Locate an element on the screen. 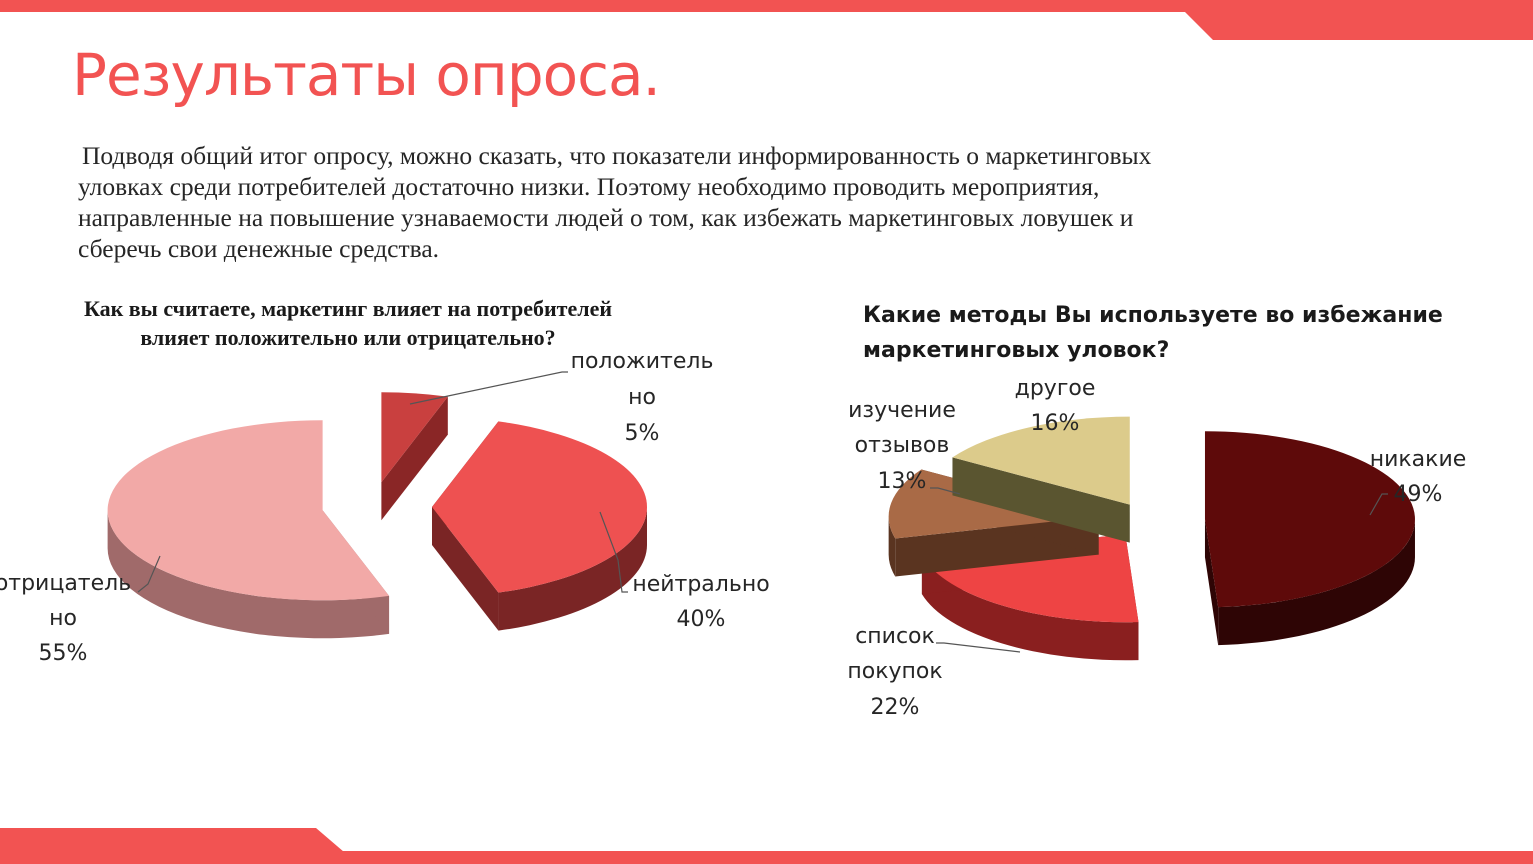  bottom-accent-bar is located at coordinates (766, 857).